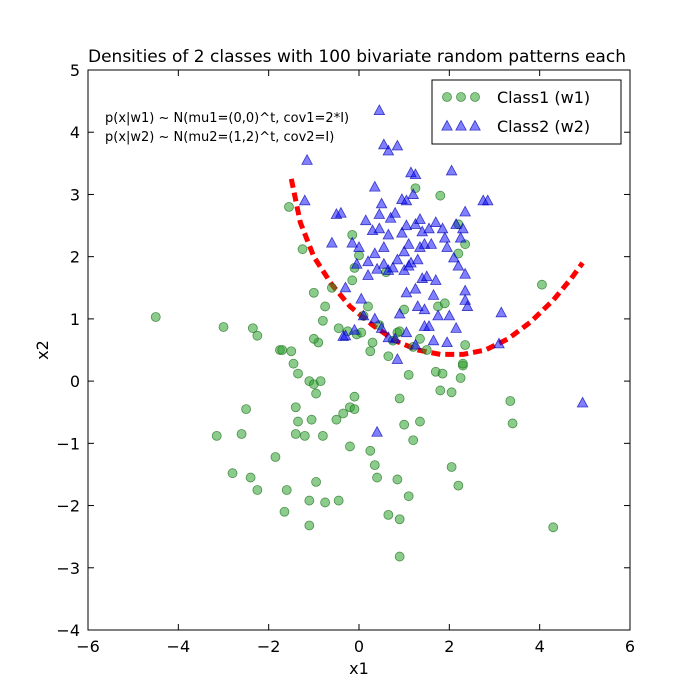  What do you see at coordinates (630, 646) in the screenshot?
I see `x-tick-label: 6` at bounding box center [630, 646].